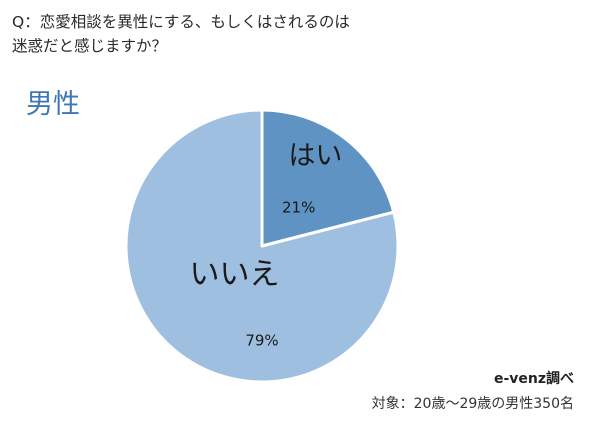 The height and width of the screenshot is (432, 600). I want to click on question-line-2: 迷惑だと感じますか？, so click(90, 46).